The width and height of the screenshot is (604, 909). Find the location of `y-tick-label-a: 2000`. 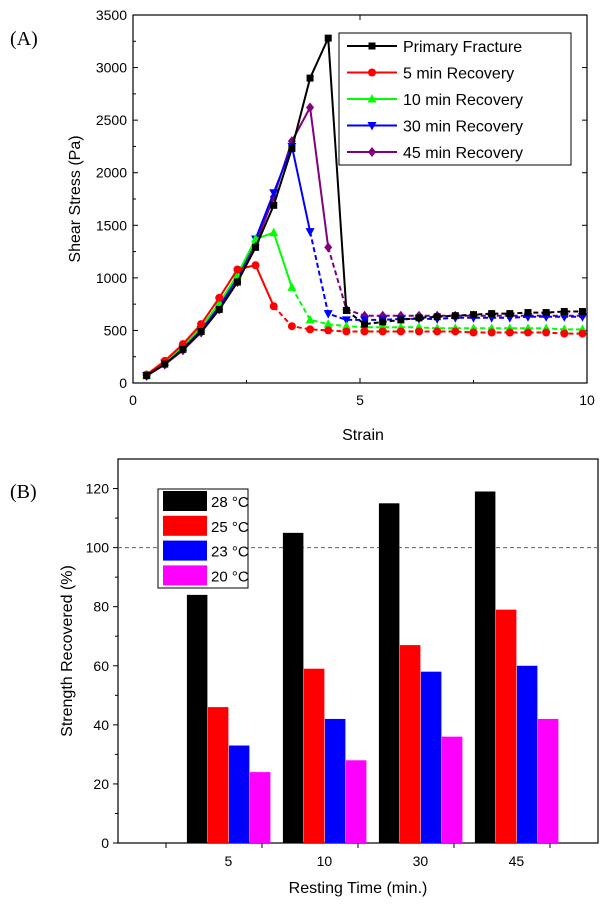

y-tick-label-a: 2000 is located at coordinates (111, 173).